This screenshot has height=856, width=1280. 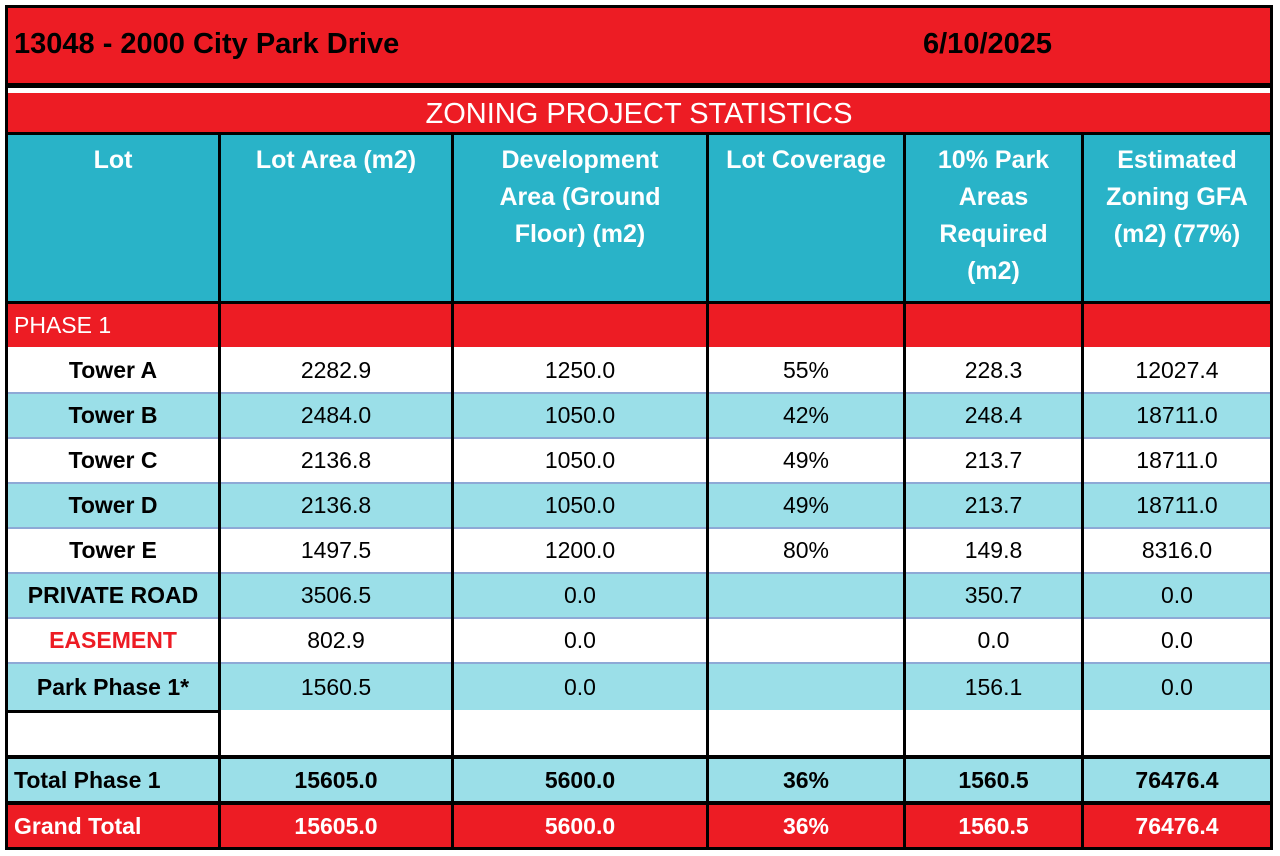 What do you see at coordinates (806, 370) in the screenshot?
I see `lot-coverage: 55%` at bounding box center [806, 370].